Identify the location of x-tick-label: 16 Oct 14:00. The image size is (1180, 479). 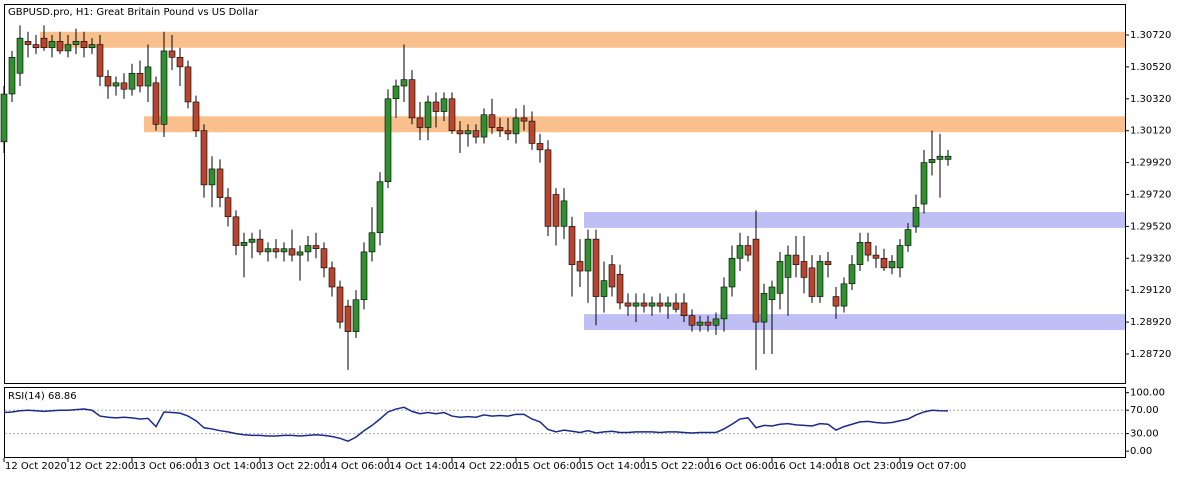
(805, 466).